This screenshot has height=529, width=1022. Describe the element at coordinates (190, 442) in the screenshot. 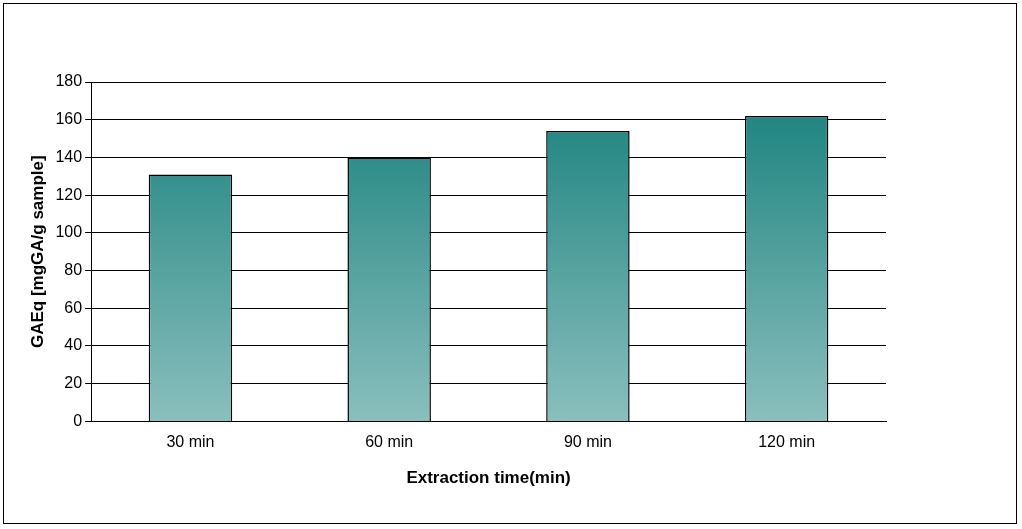

I see `x-tick-label: 30 min` at that location.